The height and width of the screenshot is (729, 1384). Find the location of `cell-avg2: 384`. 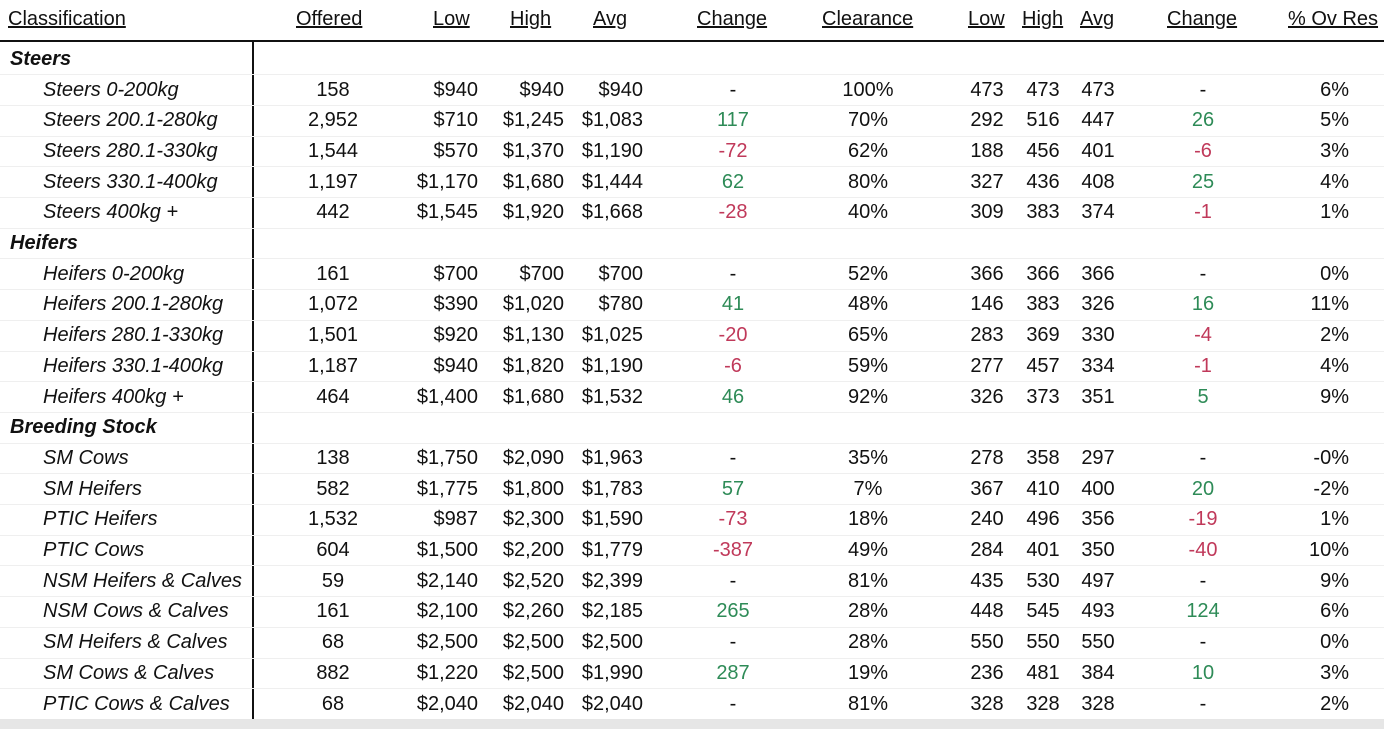

cell-avg2: 384 is located at coordinates (1098, 672).